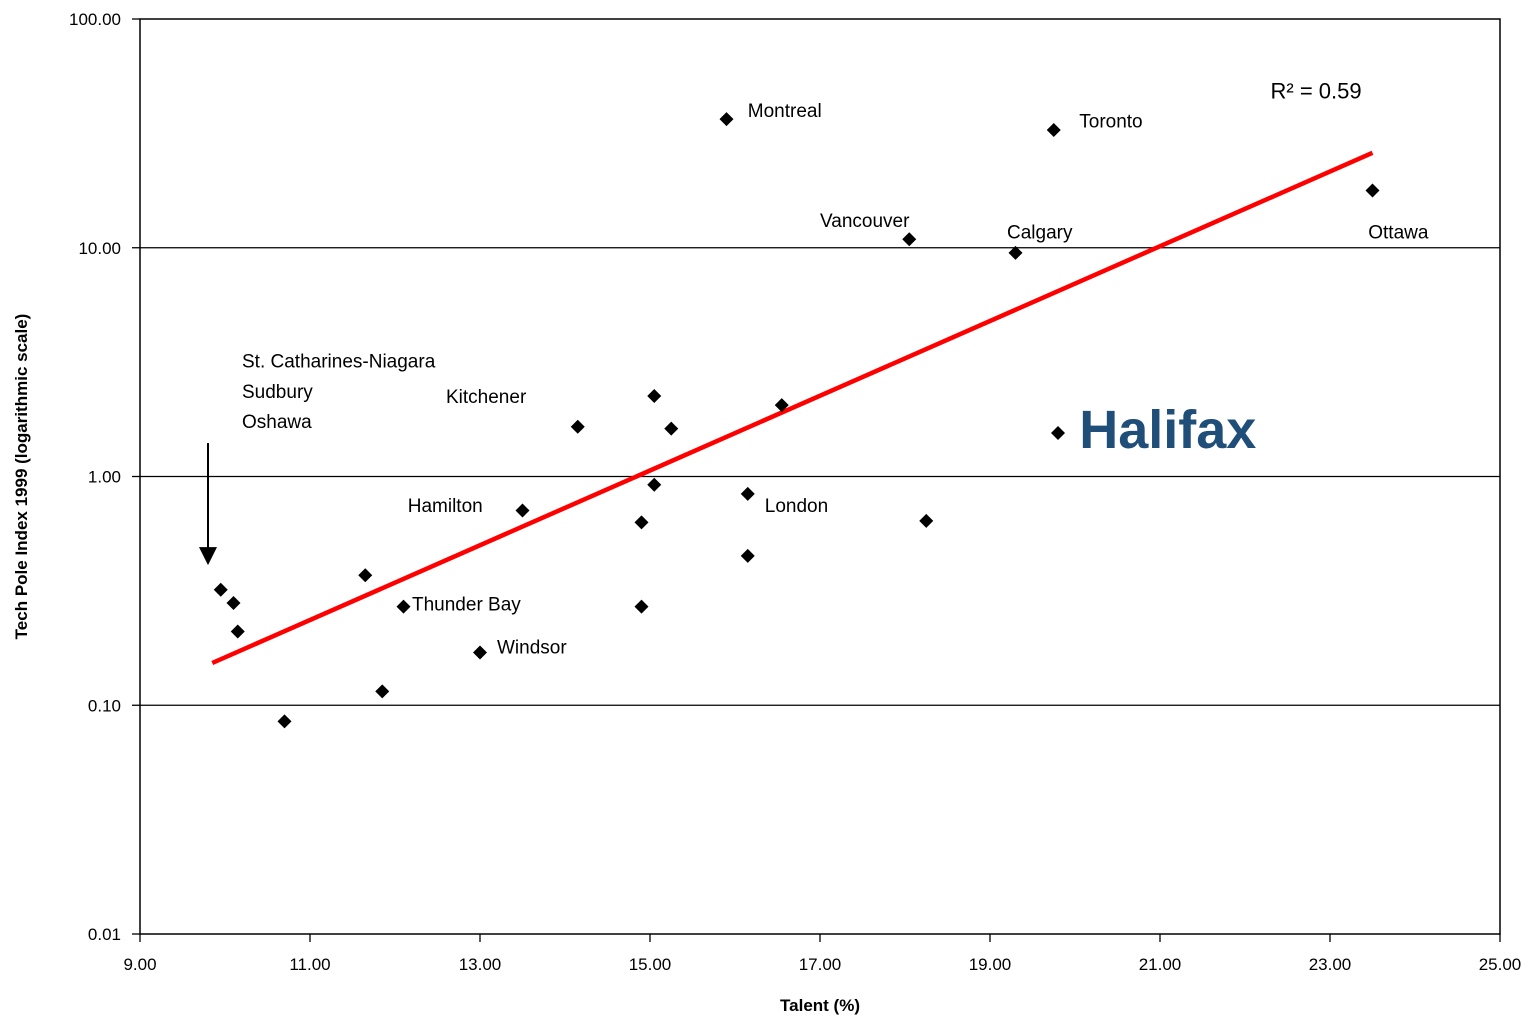 This screenshot has width=1539, height=1016. Describe the element at coordinates (104, 705) in the screenshot. I see `y-tick-label: 0.10` at that location.